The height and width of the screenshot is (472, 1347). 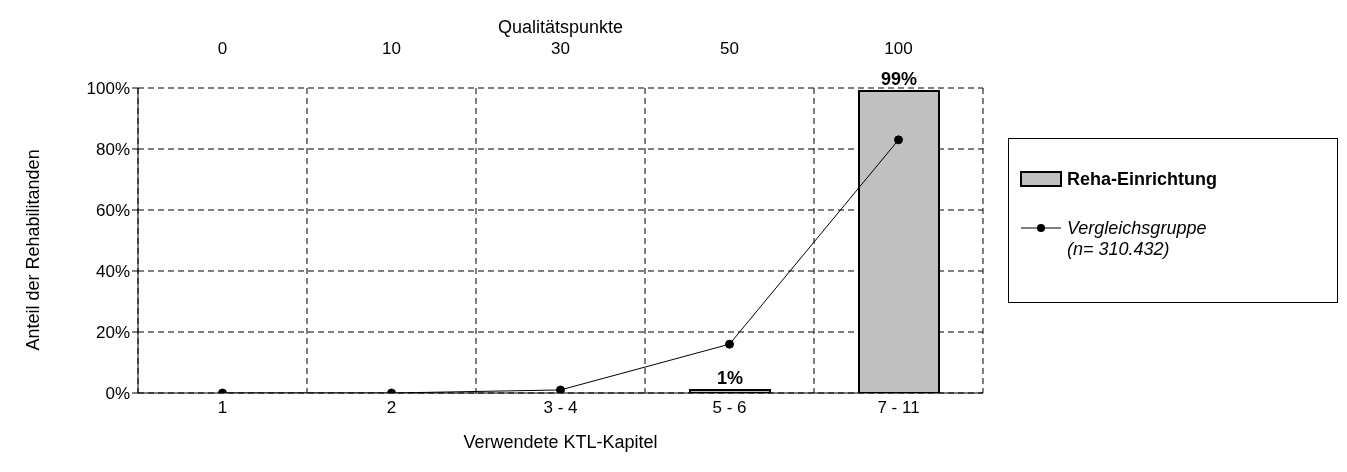 What do you see at coordinates (1137, 239) in the screenshot?
I see `legend-label: Vergleichsgruppe (n= 310.432)` at bounding box center [1137, 239].